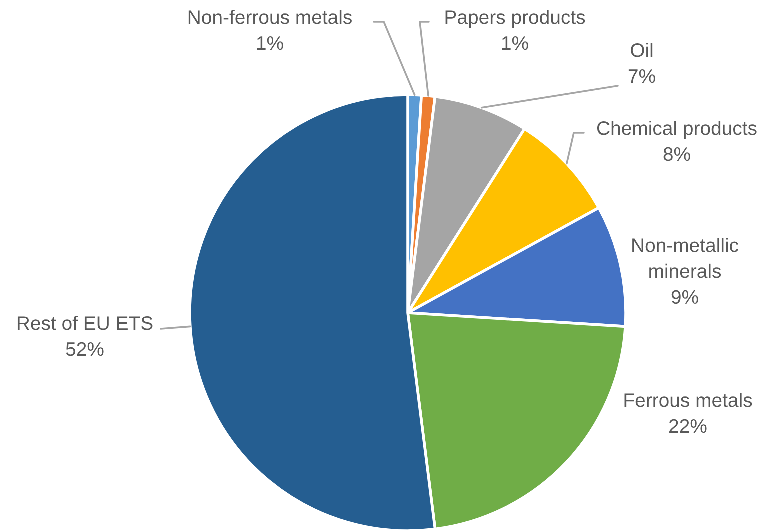 Image resolution: width=776 pixels, height=531 pixels. I want to click on slice-label: Ferrous metals, so click(688, 400).